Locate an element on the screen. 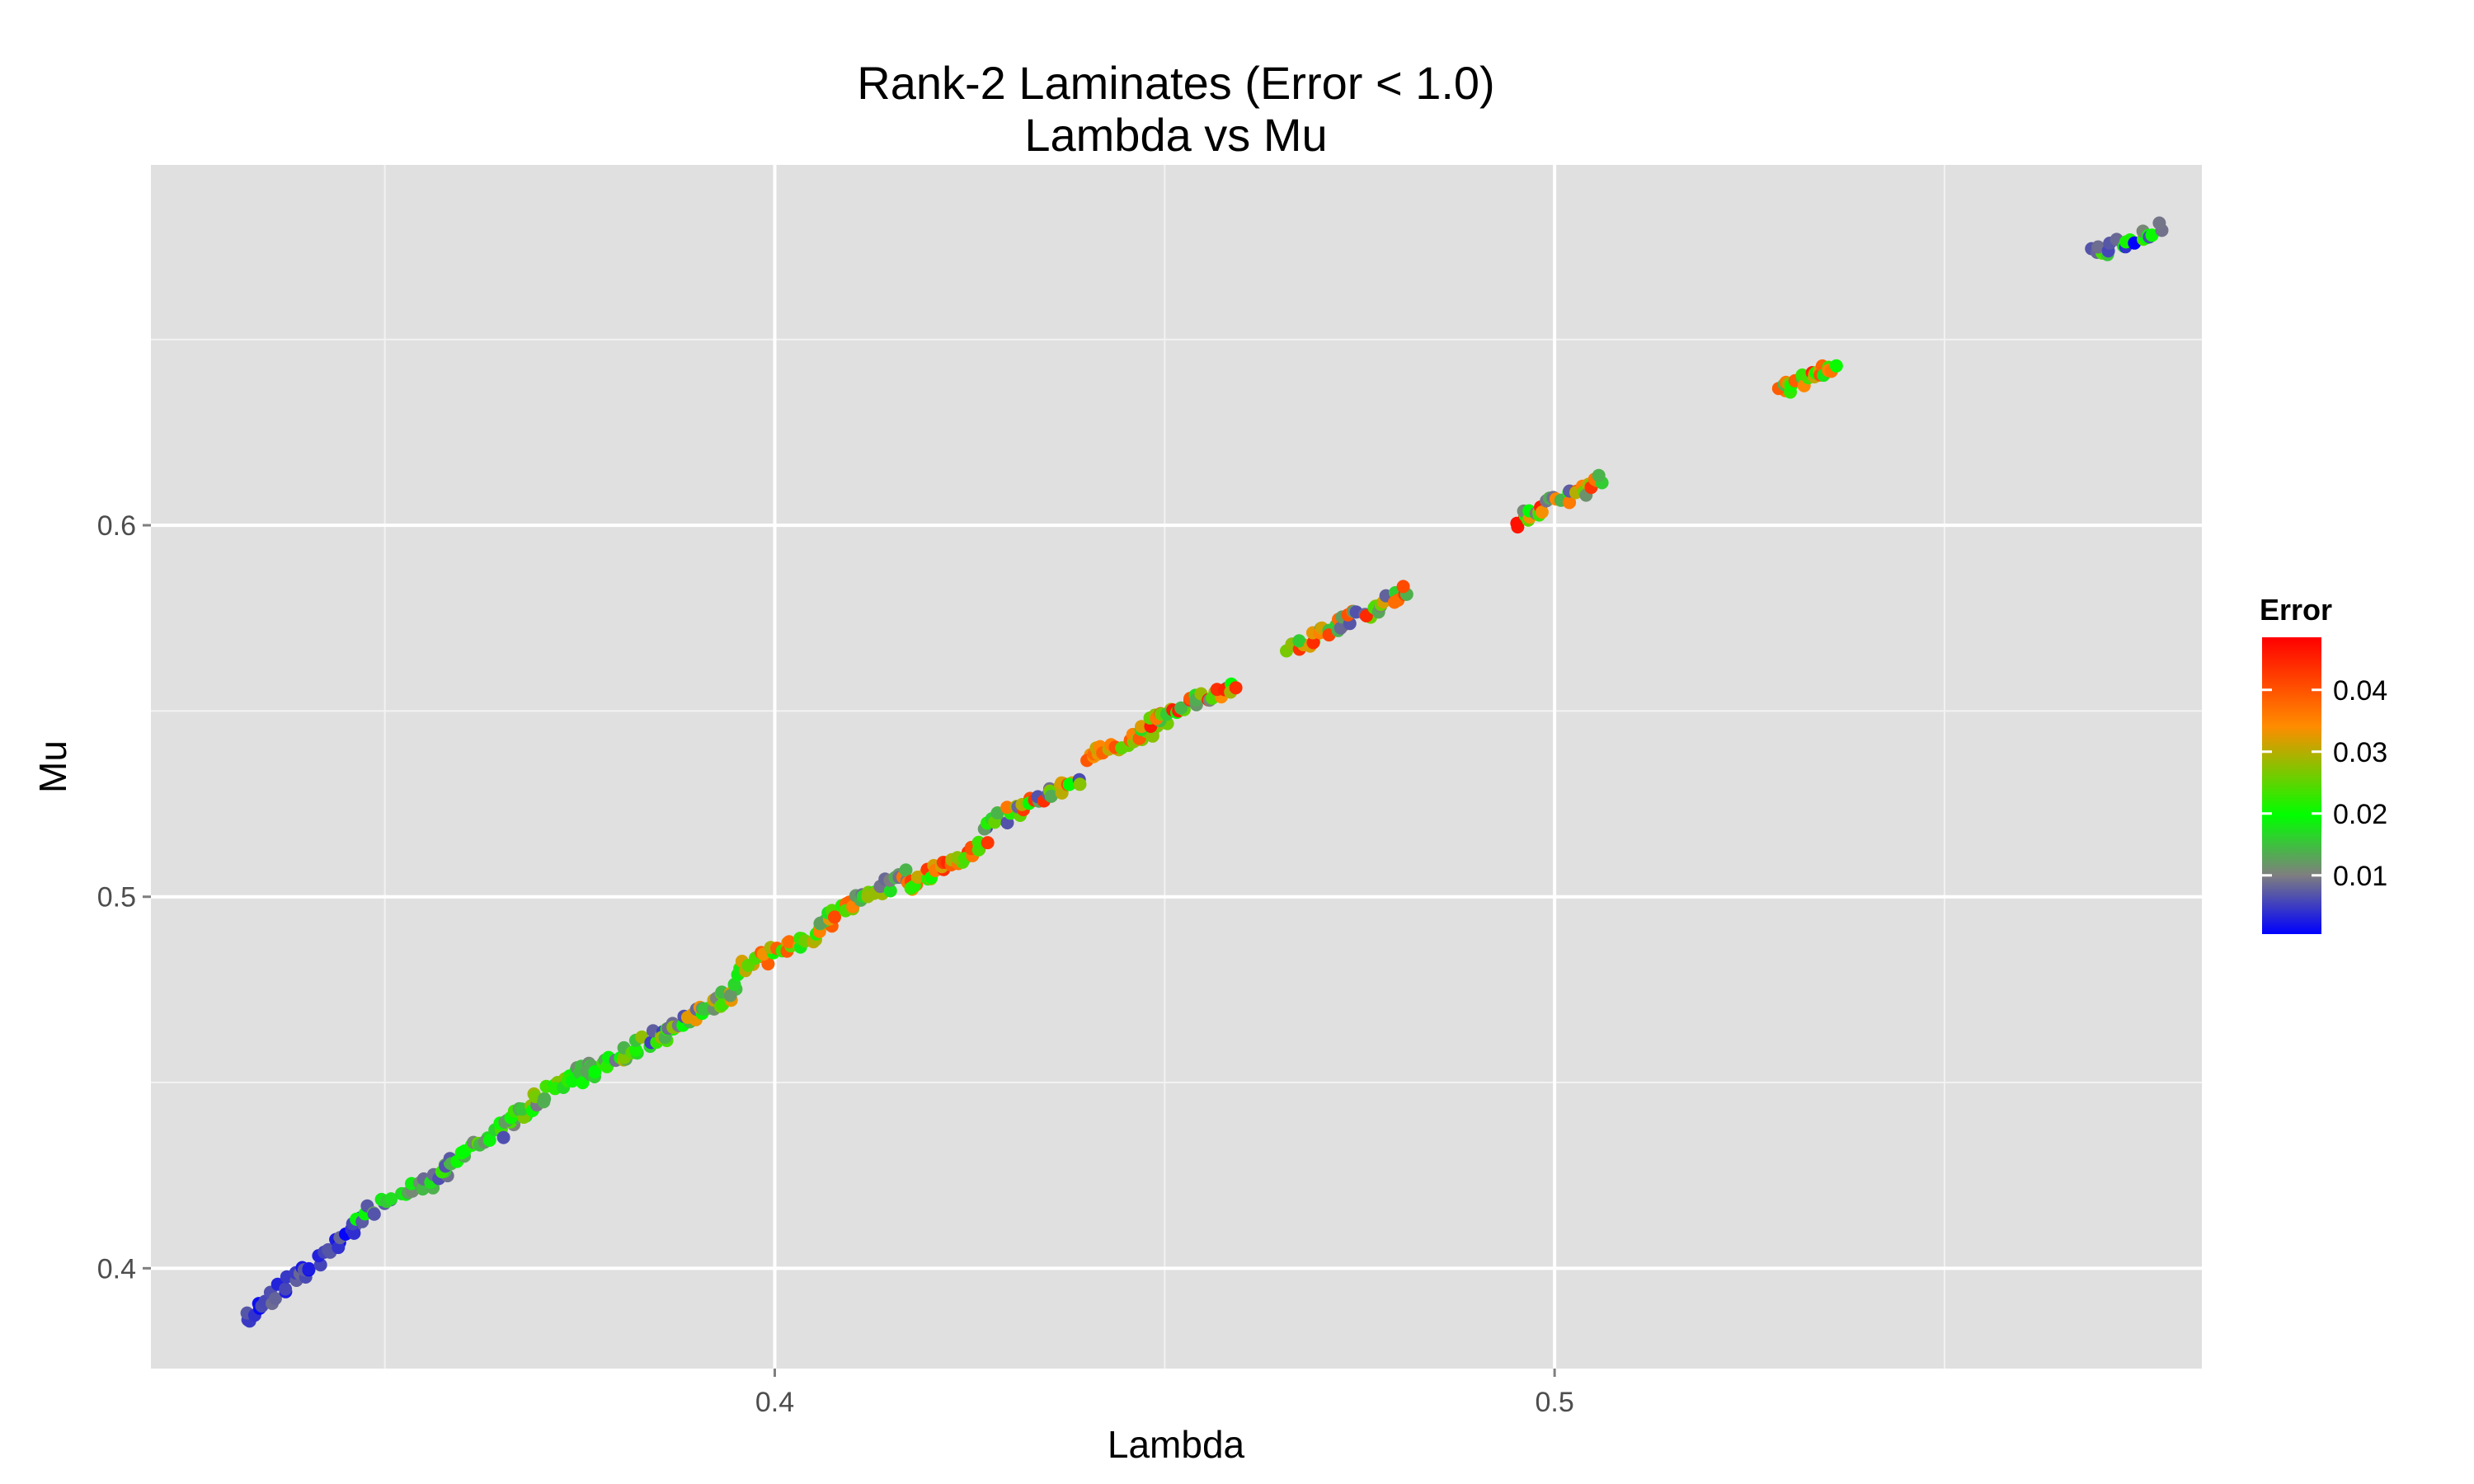  y-axis-ticks: 0.4 0.5 0.6 is located at coordinates (124, 897).